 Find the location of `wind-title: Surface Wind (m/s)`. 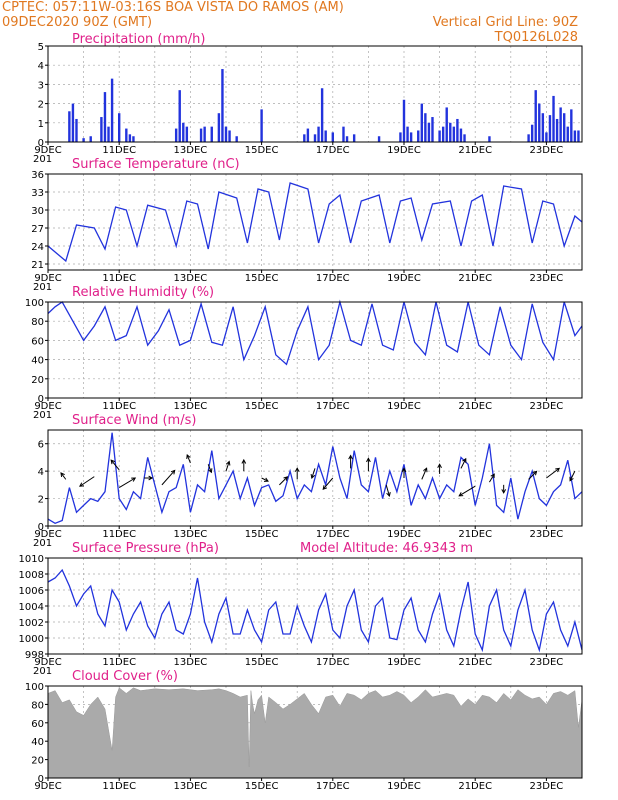

wind-title: Surface Wind (m/s) is located at coordinates (134, 420).